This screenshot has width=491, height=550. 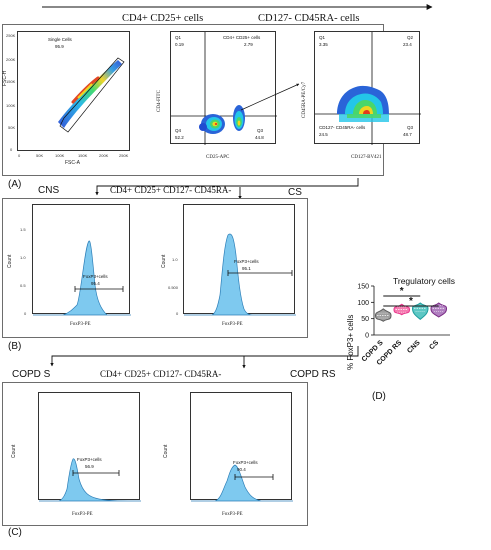 What do you see at coordinates (323, 44) in the screenshot?
I see `q1-value: 3.35` at bounding box center [323, 44].